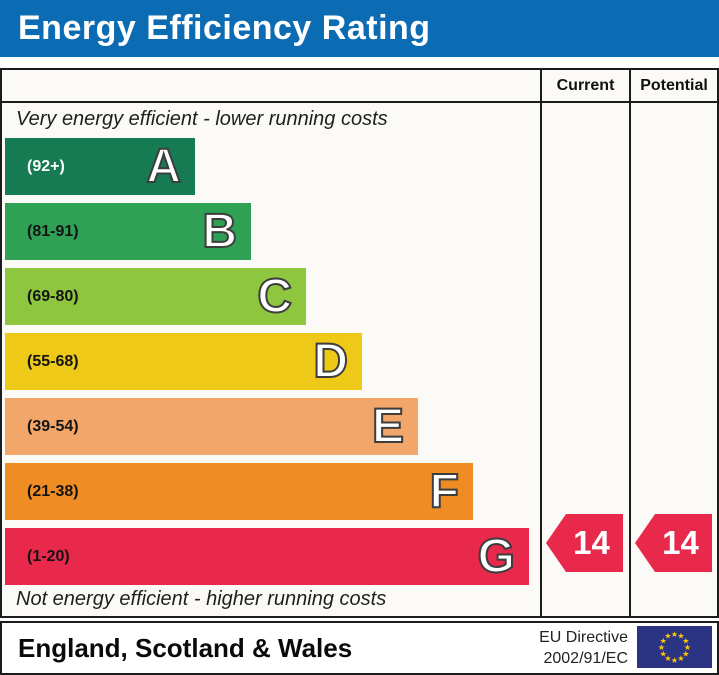 This screenshot has width=719, height=675. I want to click on region-label: England, Scotland & Wales, so click(185, 648).